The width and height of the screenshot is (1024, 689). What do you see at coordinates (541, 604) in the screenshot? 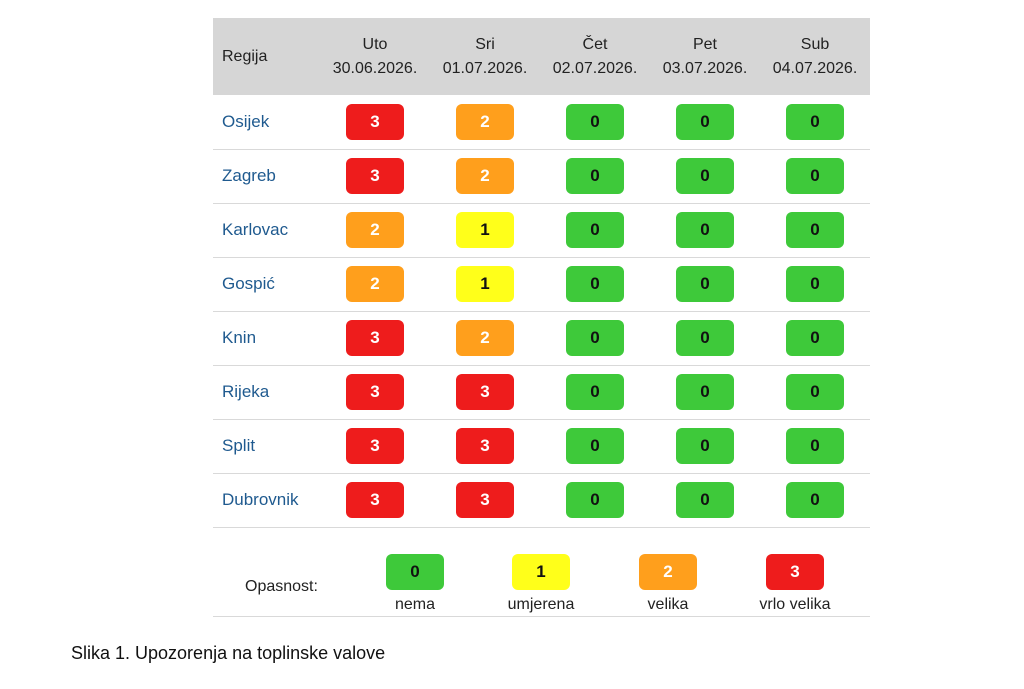
I see `legend-label: umjerena` at bounding box center [541, 604].